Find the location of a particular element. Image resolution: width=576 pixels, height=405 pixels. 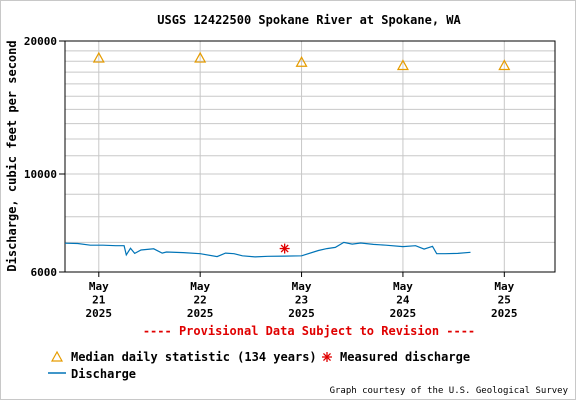

y-tick-label: 6000 is located at coordinates (44, 272).